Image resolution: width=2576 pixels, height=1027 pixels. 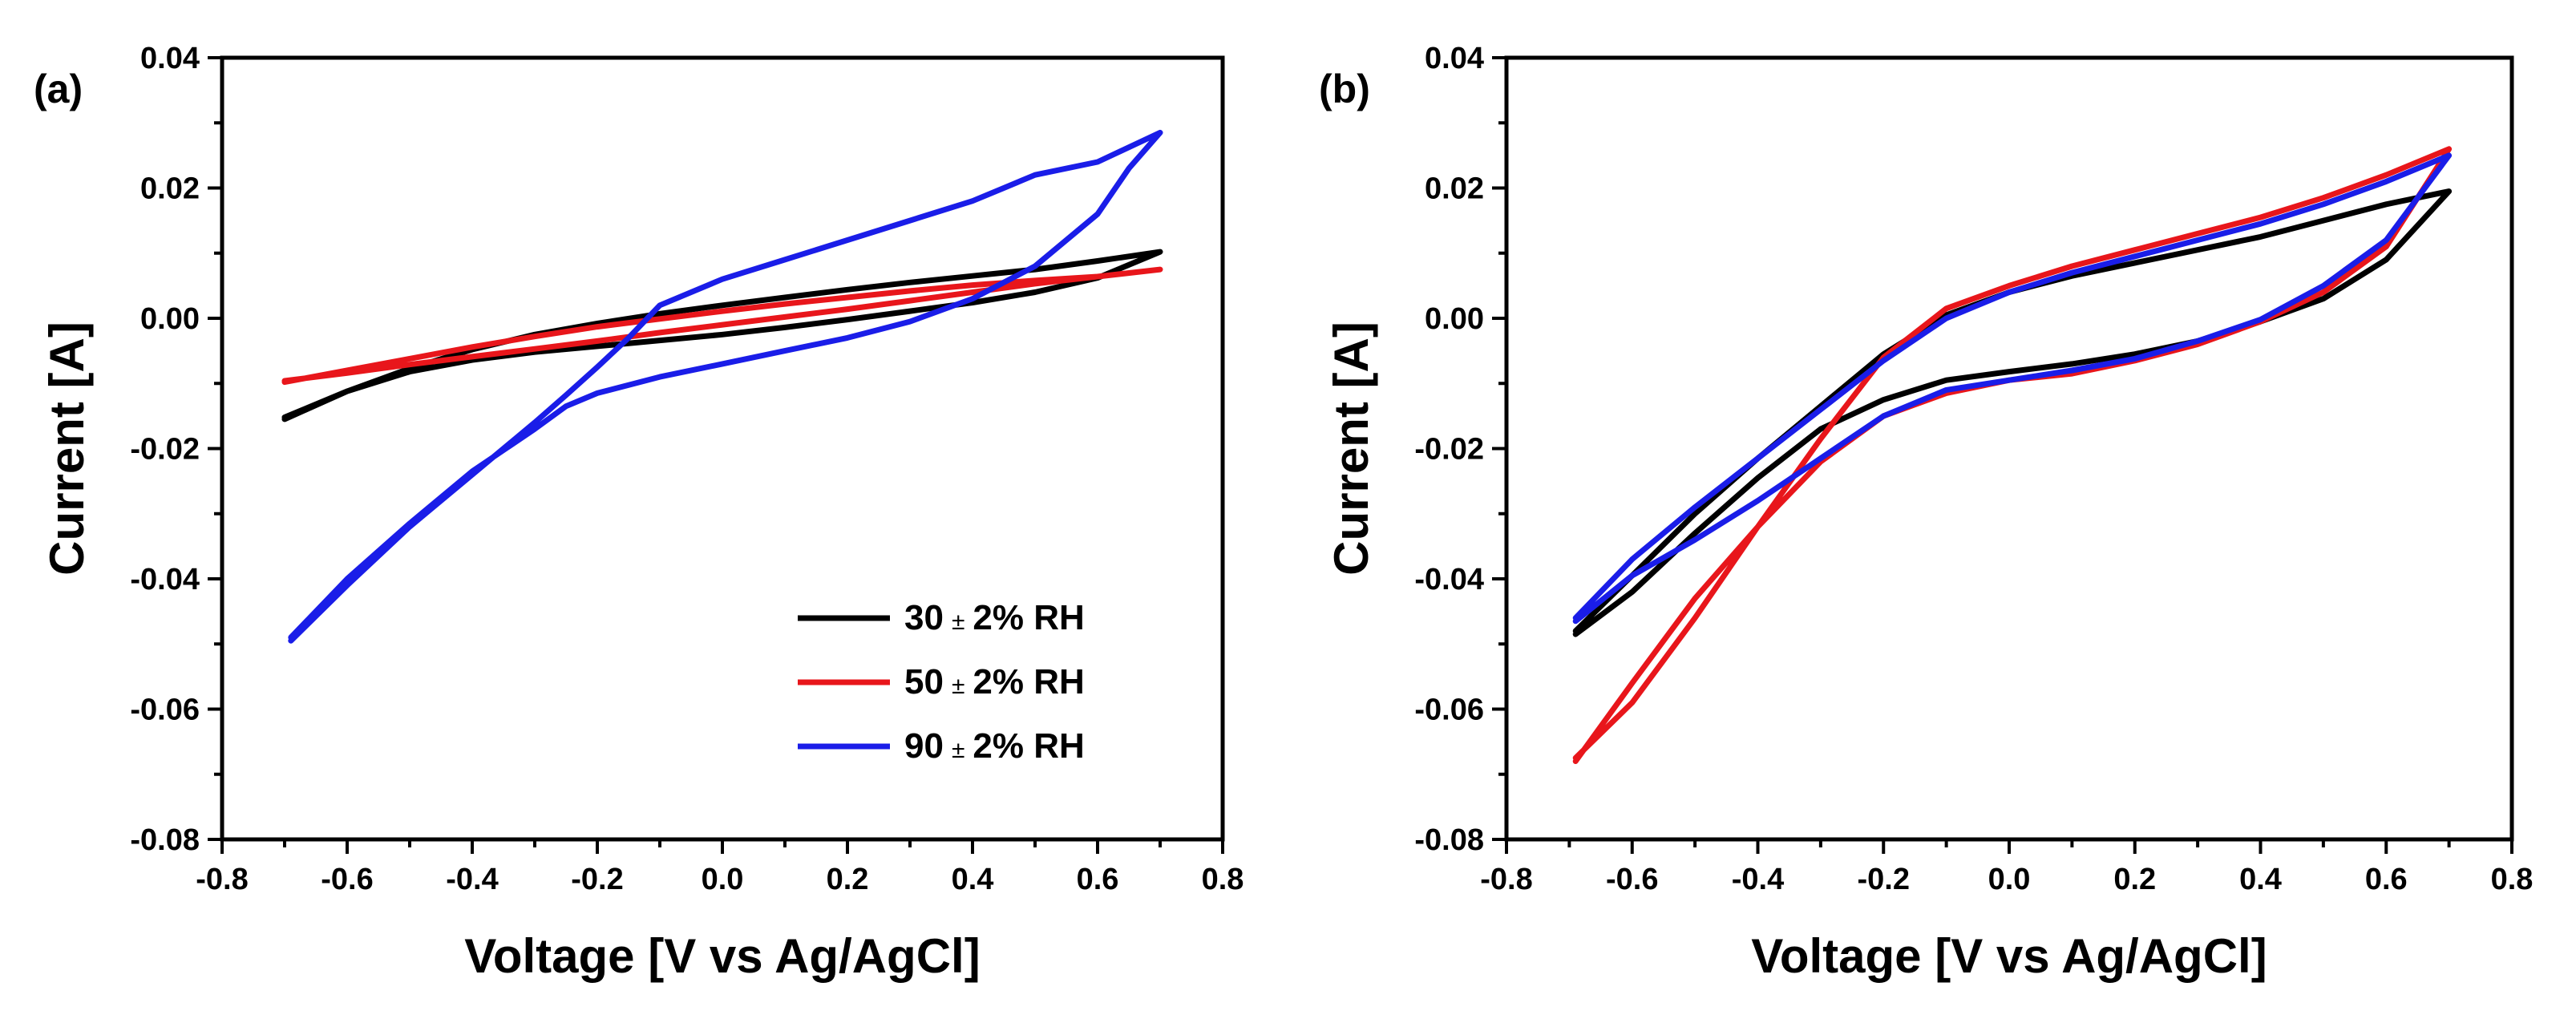 I want to click on legend-label: 90 ±2% RH, so click(x=994, y=746).